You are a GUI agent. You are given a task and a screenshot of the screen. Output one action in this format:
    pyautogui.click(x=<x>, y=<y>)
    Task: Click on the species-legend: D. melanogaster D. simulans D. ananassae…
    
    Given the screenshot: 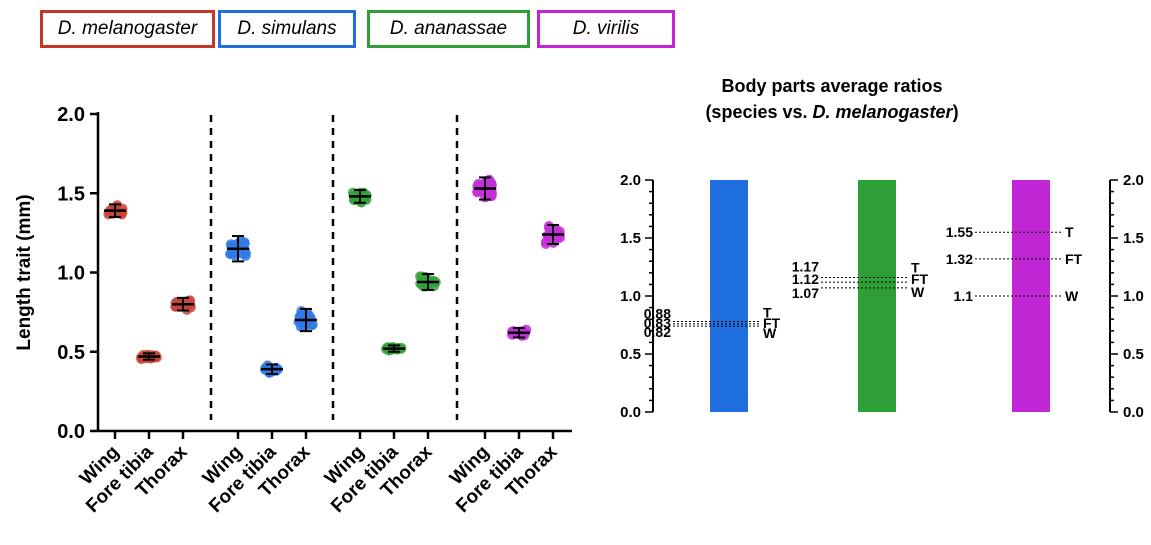 What is the action you would take?
    pyautogui.click(x=350, y=30)
    